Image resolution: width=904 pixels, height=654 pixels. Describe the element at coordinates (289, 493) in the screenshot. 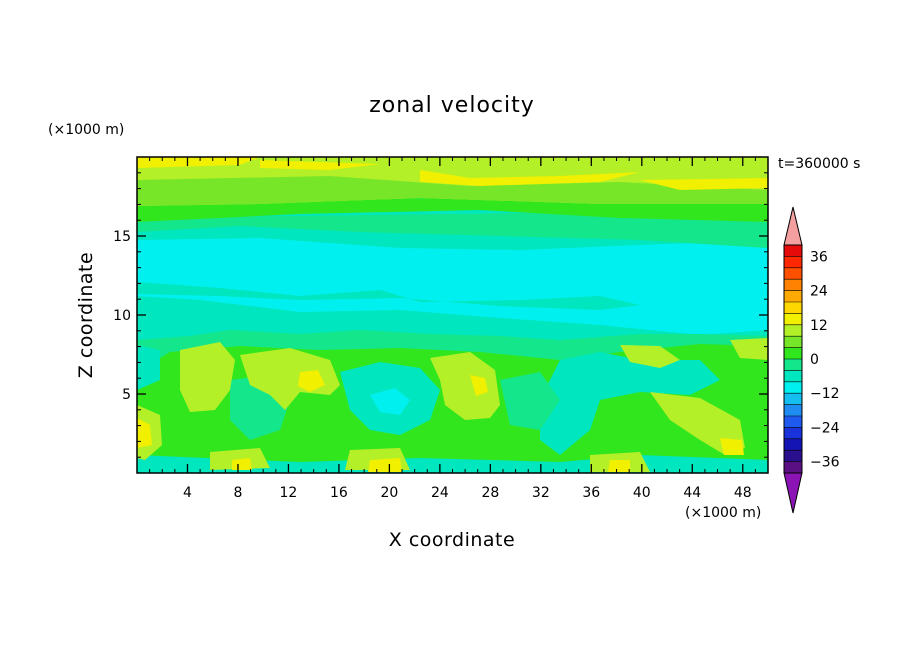

I see `x-tick-label: 12` at that location.